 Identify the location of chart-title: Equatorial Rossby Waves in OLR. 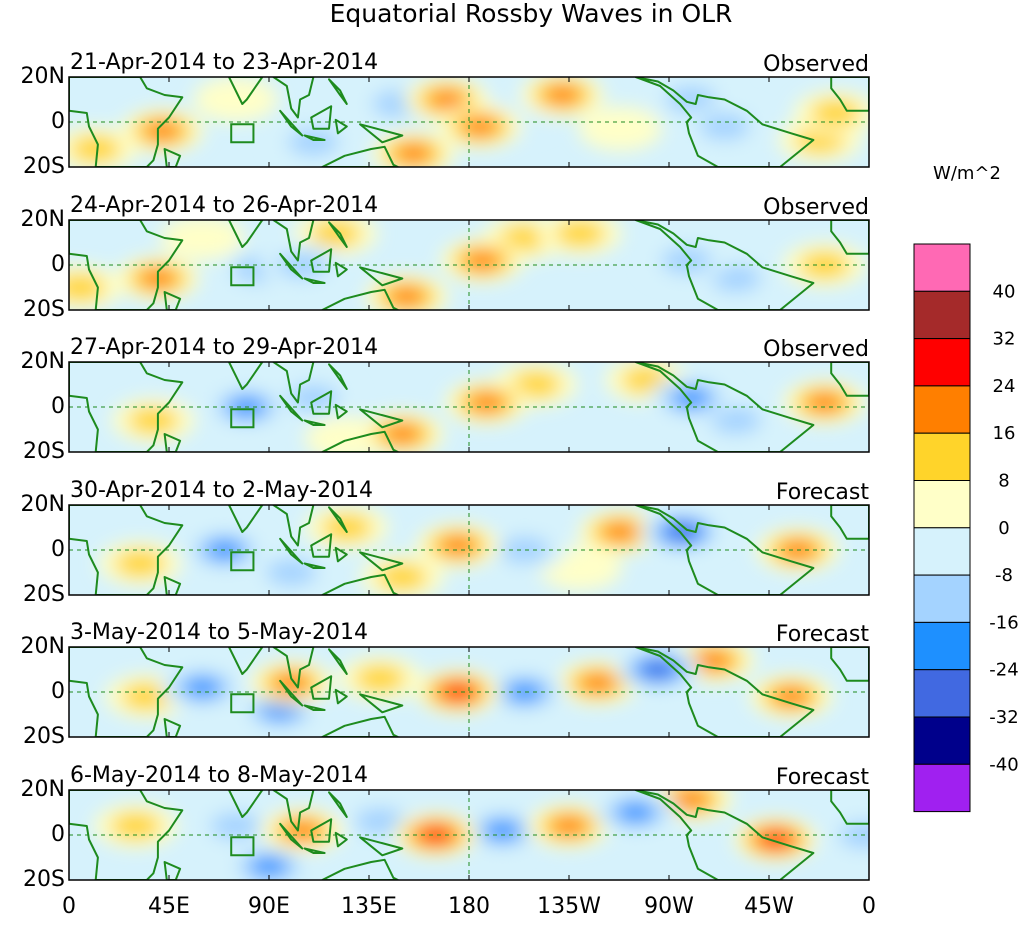
(531, 14).